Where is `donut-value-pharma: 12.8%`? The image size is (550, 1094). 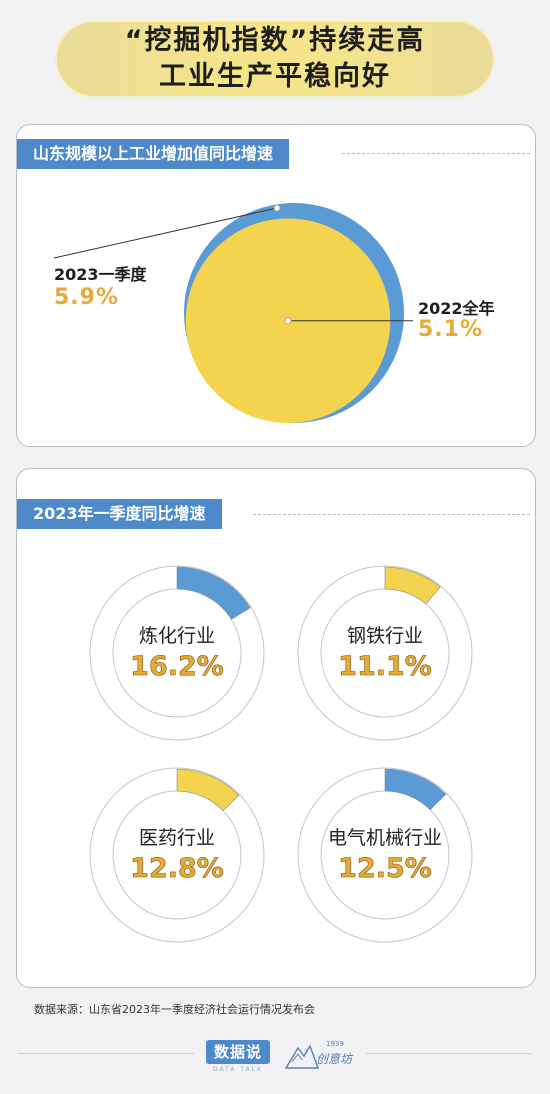 donut-value-pharma: 12.8% is located at coordinates (177, 869).